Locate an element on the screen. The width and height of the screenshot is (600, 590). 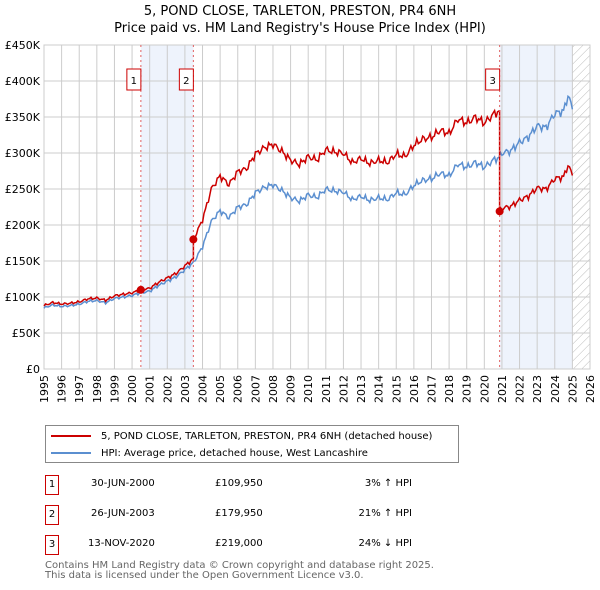
sale-row: 2 26-JUN-2003 £179,950 21% ↑ HPI is located at coordinates (255, 515).